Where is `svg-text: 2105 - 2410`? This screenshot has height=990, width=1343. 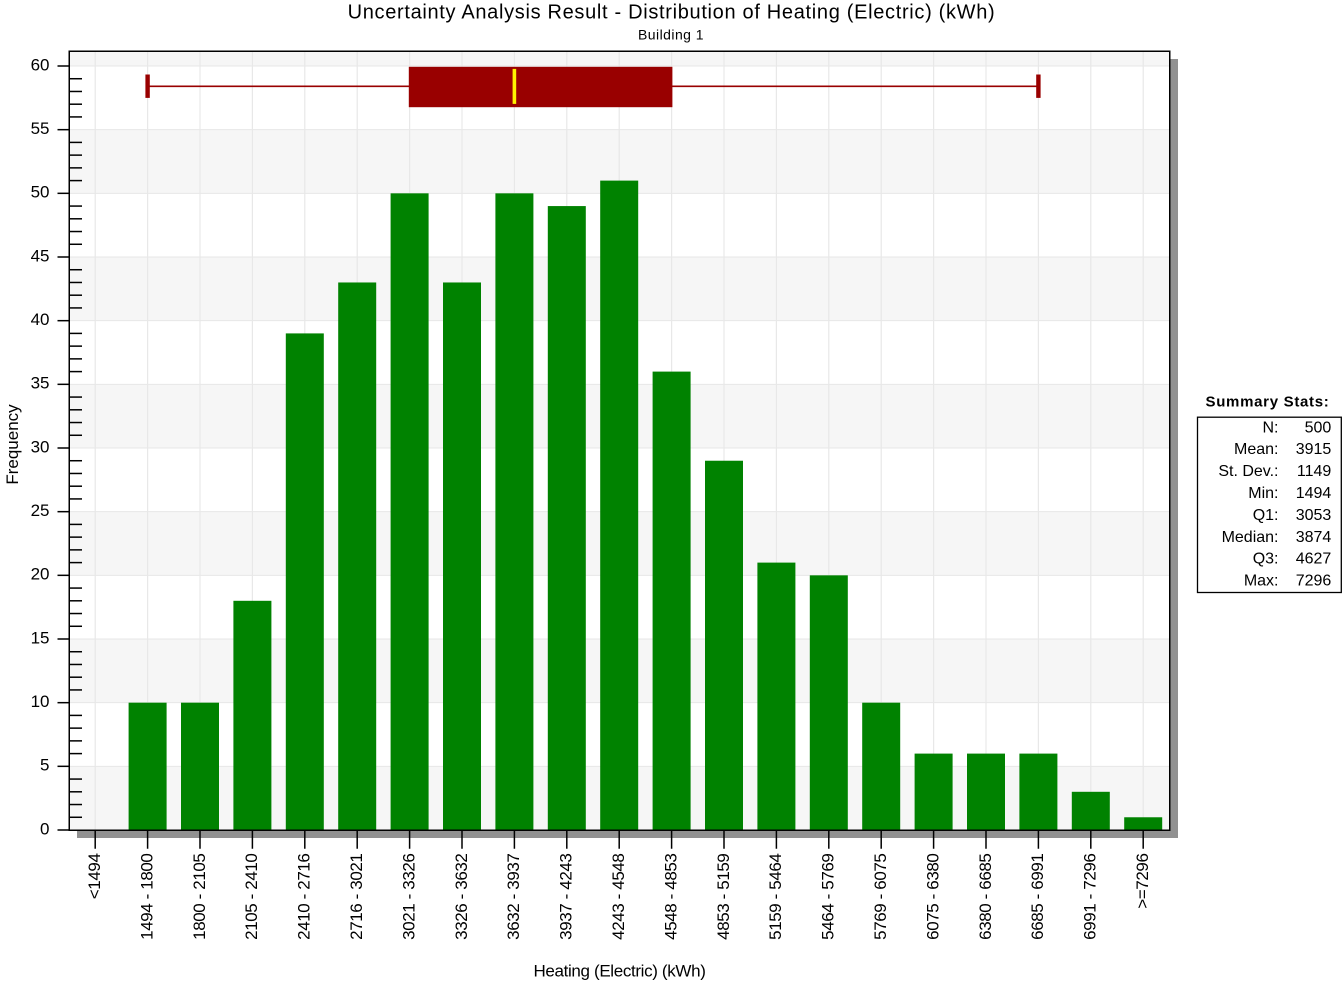 svg-text: 2105 - 2410 is located at coordinates (251, 897).